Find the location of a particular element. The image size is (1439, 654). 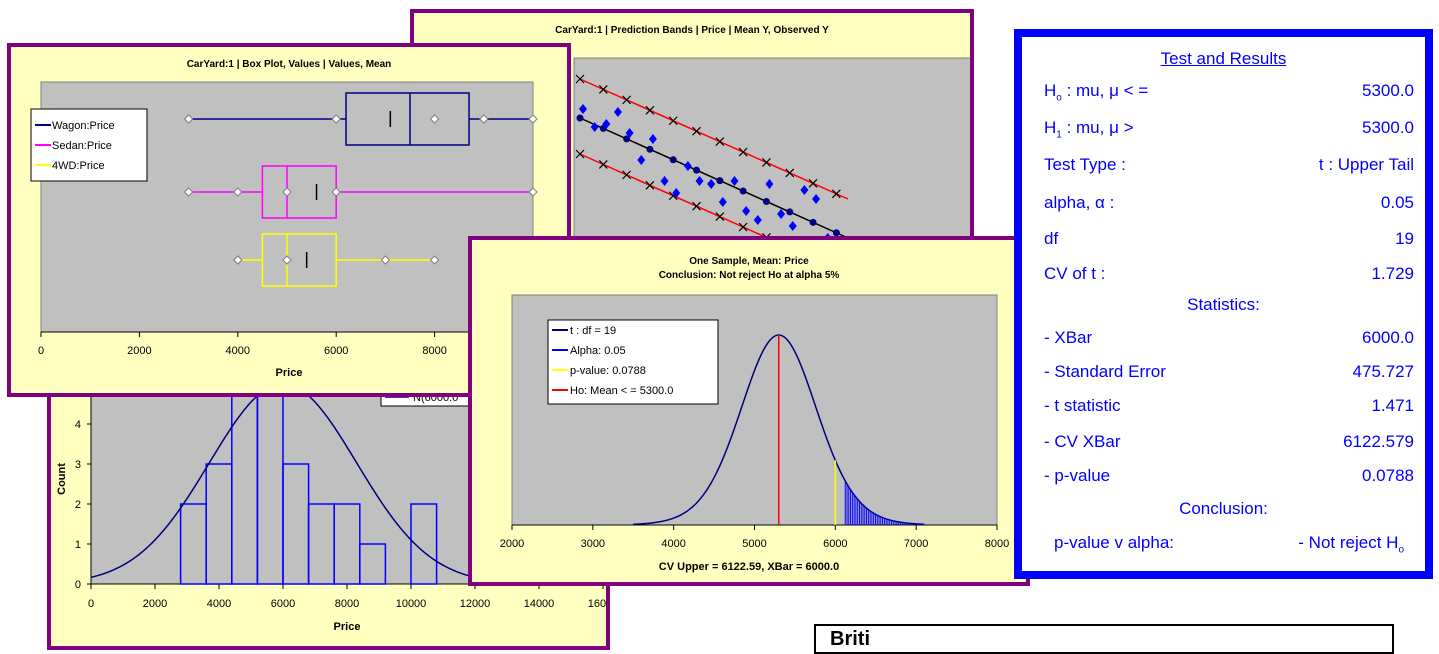

df-value: 19 is located at coordinates (1404, 238).